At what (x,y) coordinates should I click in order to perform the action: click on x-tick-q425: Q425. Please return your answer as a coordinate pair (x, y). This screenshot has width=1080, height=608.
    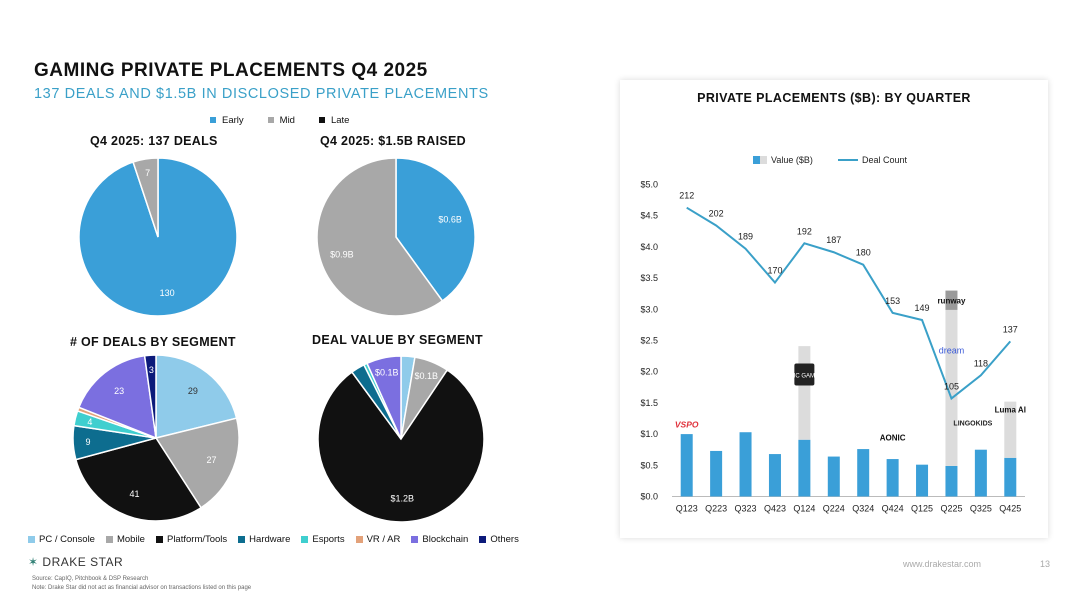
    Looking at the image, I should click on (1010, 509).